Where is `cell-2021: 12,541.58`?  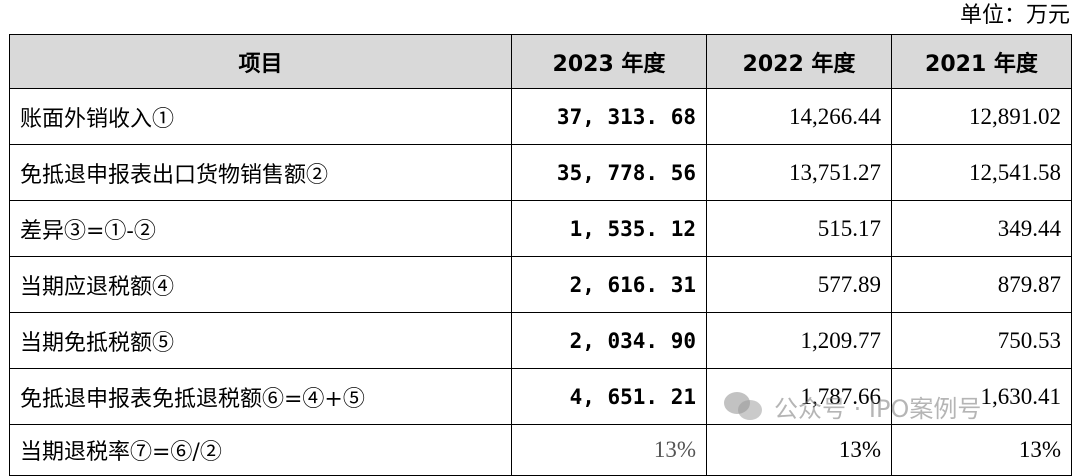 cell-2021: 12,541.58 is located at coordinates (981, 172).